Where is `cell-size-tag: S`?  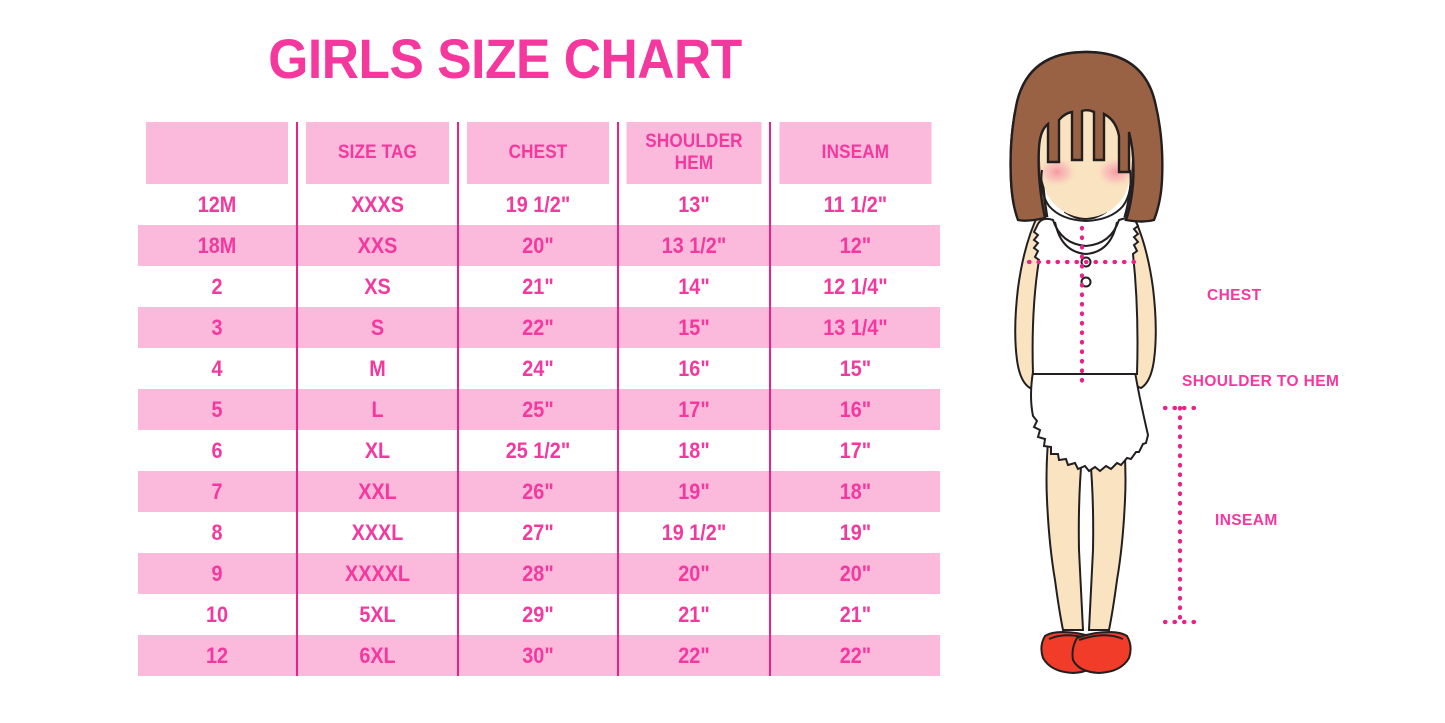
cell-size-tag: S is located at coordinates (378, 327).